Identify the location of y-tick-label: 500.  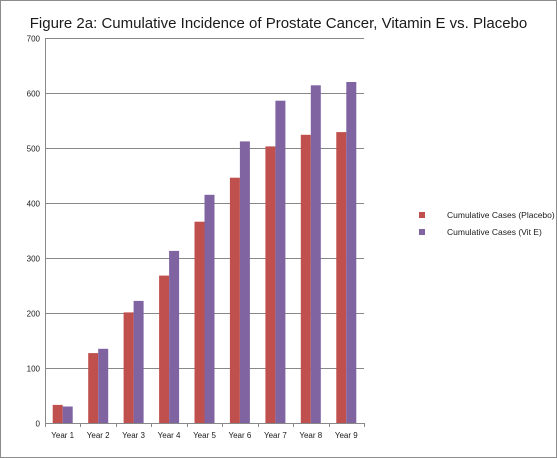
(34, 149).